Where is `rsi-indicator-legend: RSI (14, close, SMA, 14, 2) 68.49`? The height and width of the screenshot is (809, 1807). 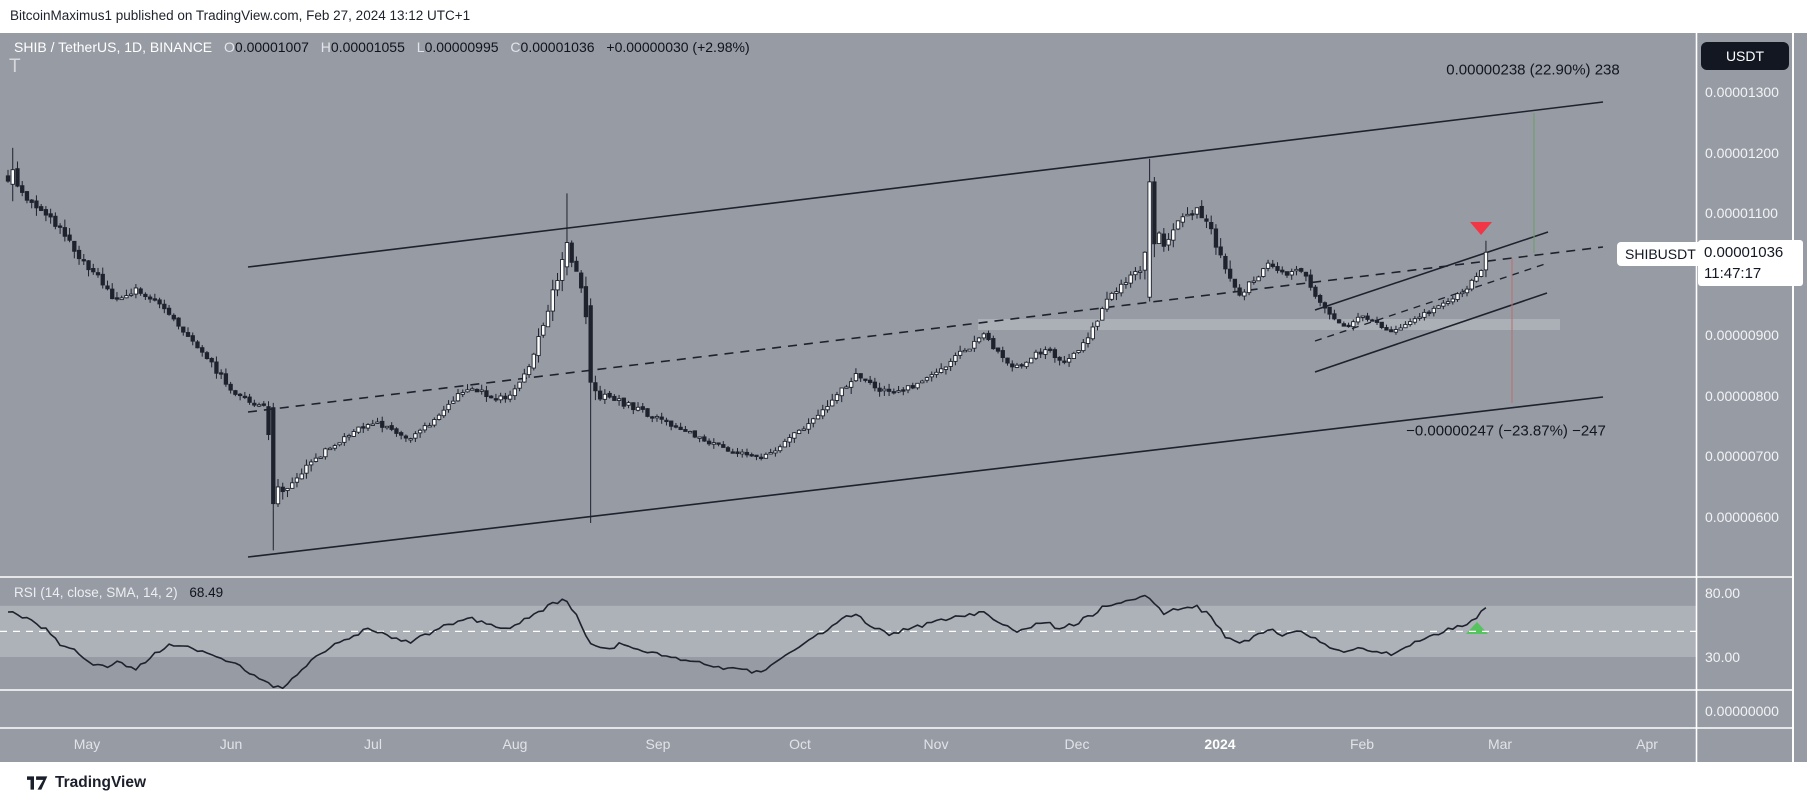 rsi-indicator-legend: RSI (14, close, SMA, 14, 2) 68.49 is located at coordinates (118, 592).